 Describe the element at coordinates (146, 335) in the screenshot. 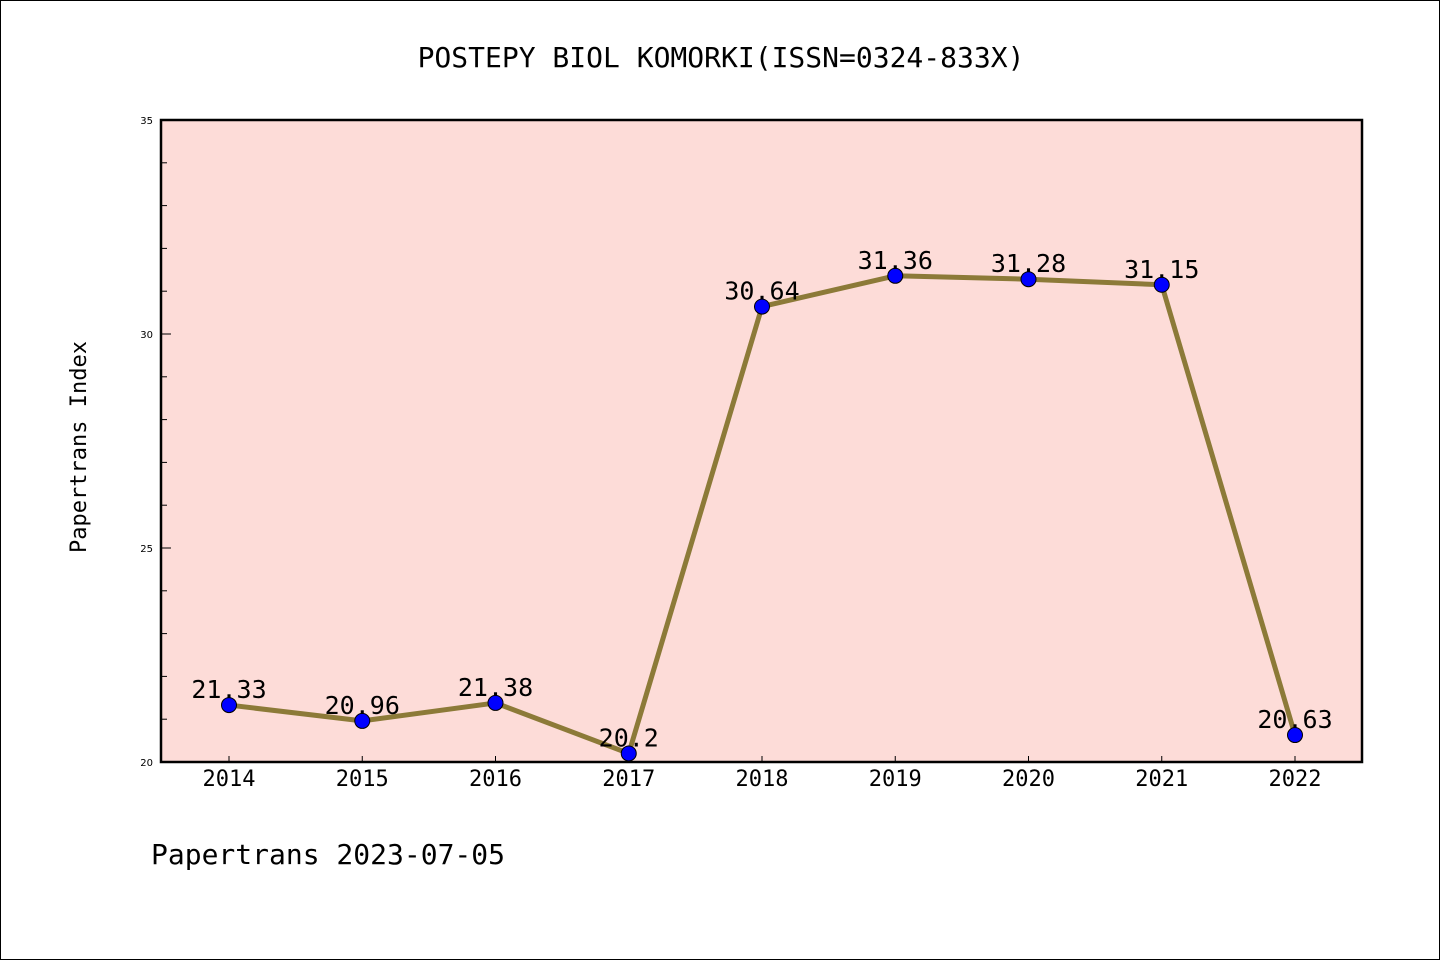

I see `y-tick-label: 30` at that location.